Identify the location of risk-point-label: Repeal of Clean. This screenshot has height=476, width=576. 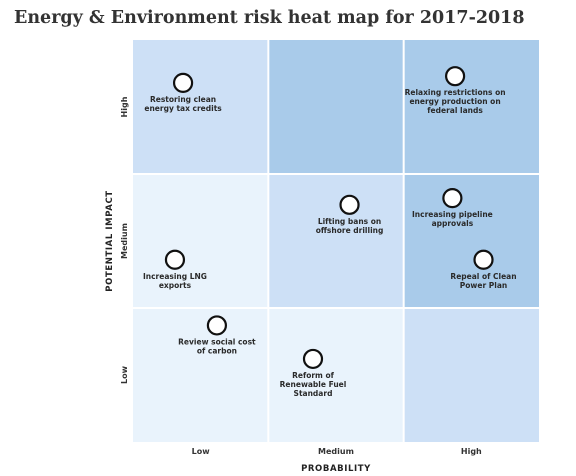
(483, 276).